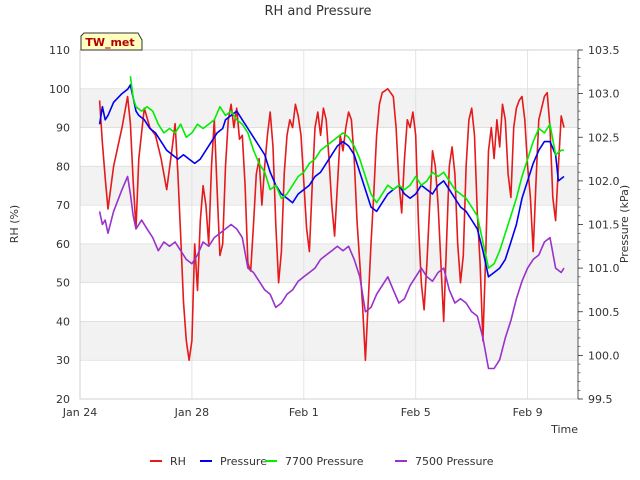  I want to click on y-tick-label-left: 60, so click(63, 244).